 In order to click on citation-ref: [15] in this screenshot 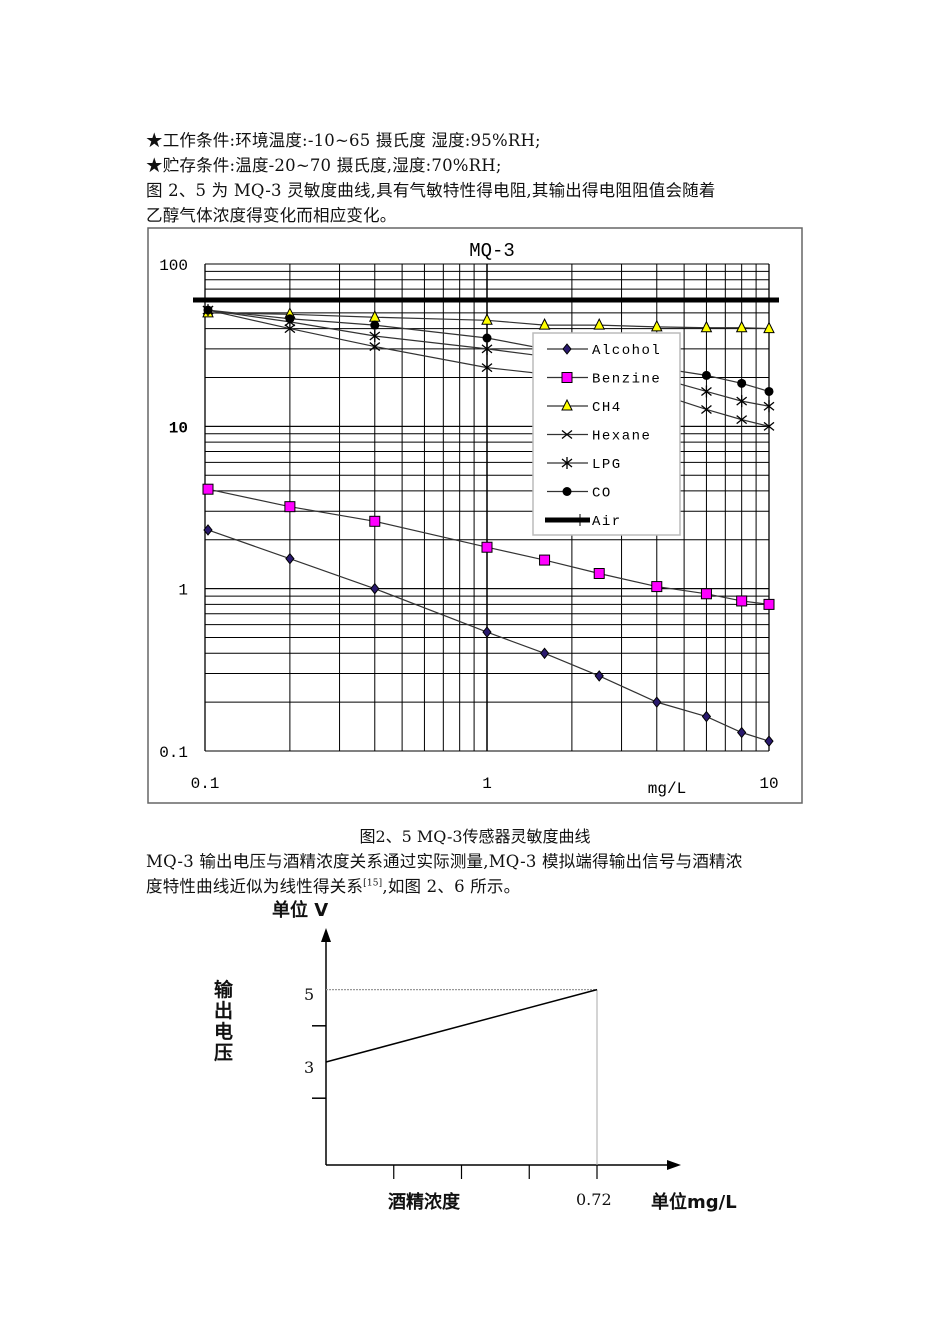, I will do `click(373, 883)`.